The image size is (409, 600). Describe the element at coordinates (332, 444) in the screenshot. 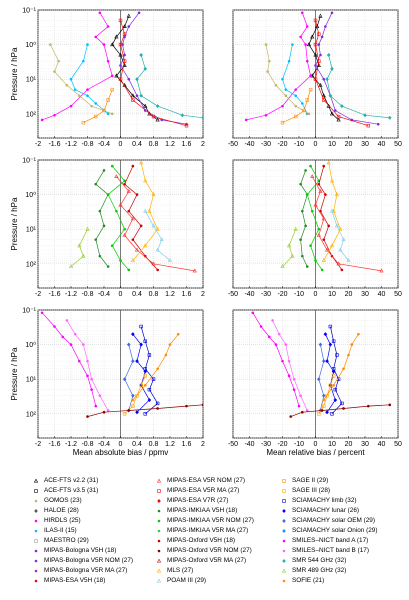

I see `x-tick-label: 10` at that location.